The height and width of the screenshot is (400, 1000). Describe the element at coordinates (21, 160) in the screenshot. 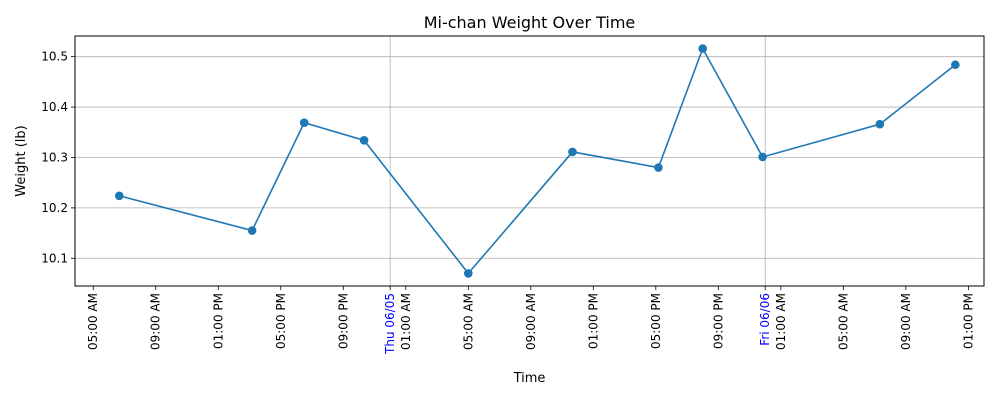

I see `y-axis-label: Weight (lb)` at that location.